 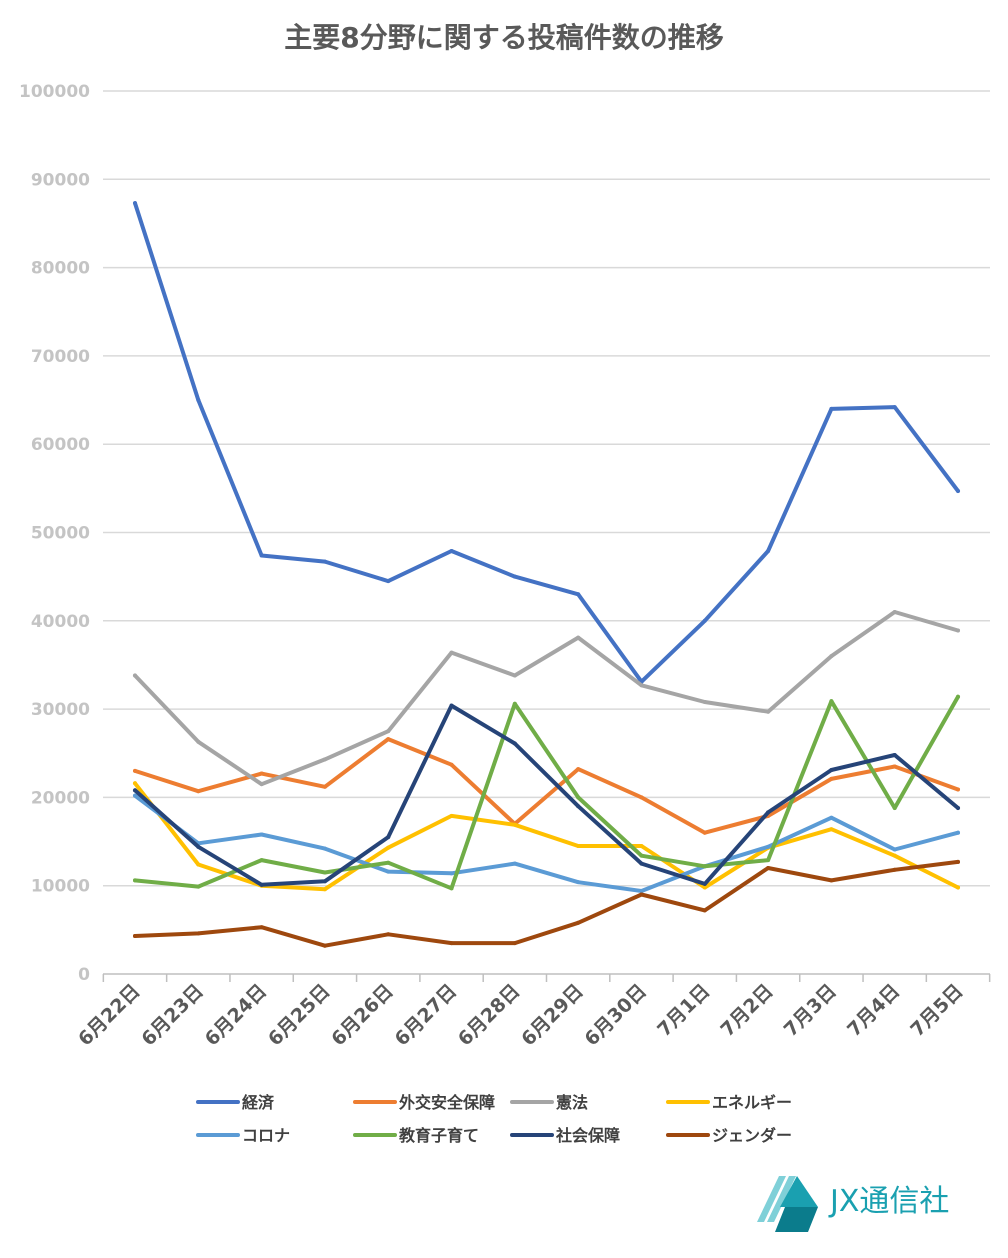 I want to click on y-tick-label: 100000, so click(x=54, y=92).